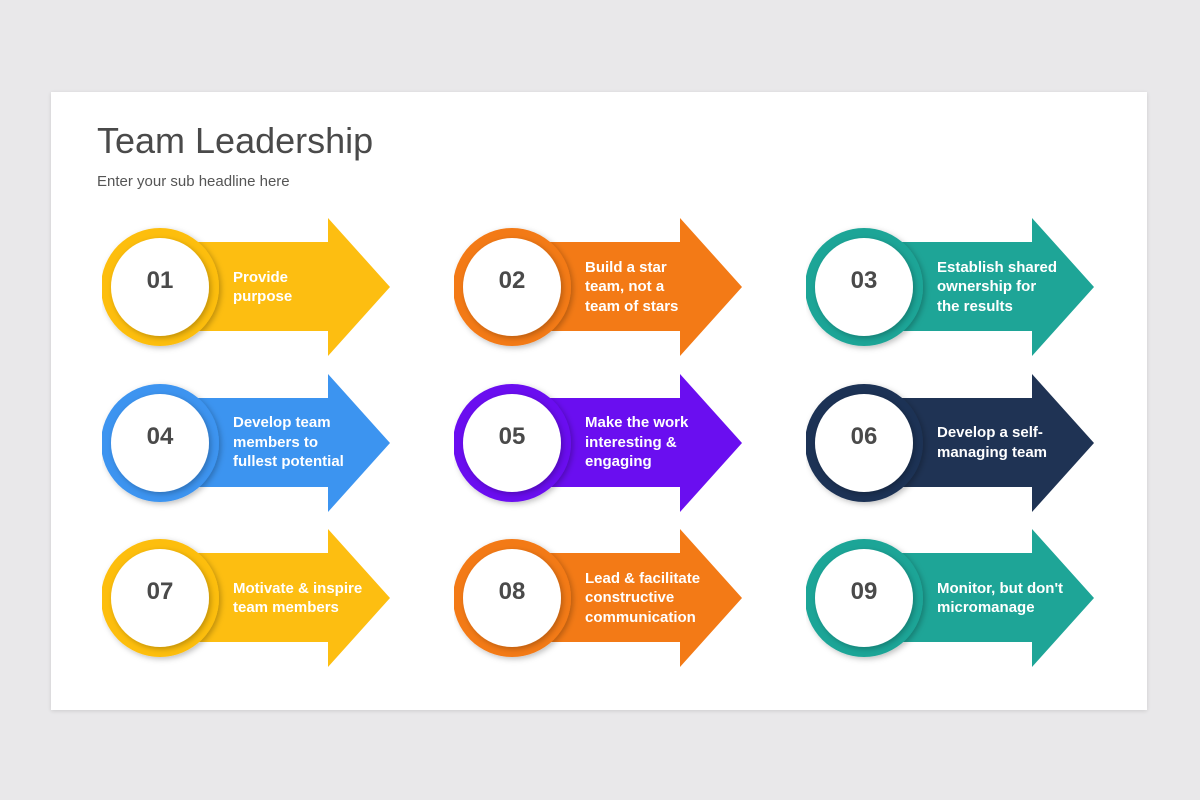 The height and width of the screenshot is (800, 1200). I want to click on step-number: 04, so click(160, 436).